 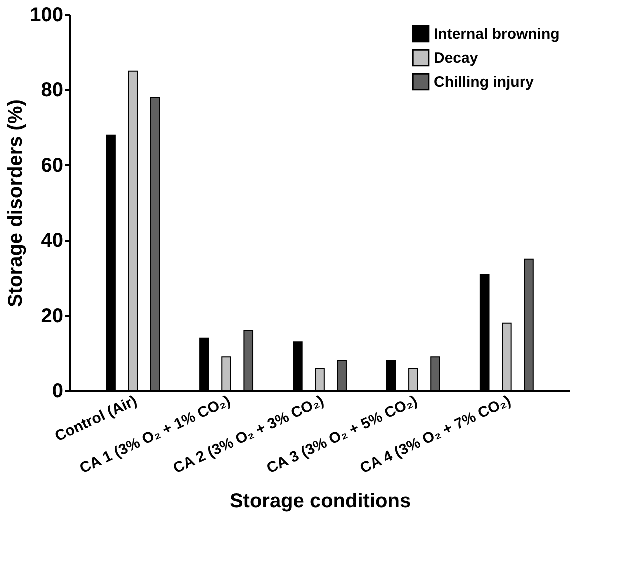 I want to click on y-axis-title: Storage disorders (%), so click(x=16, y=204).